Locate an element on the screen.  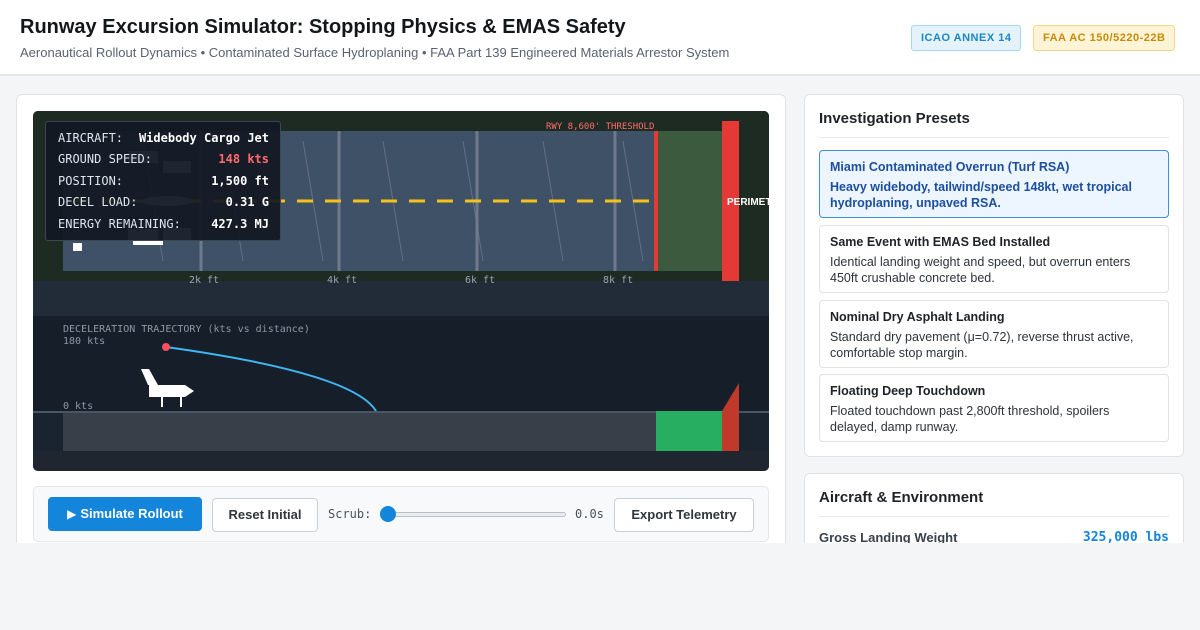
icao-badge: ICAO ANNEX 14 is located at coordinates (966, 38).